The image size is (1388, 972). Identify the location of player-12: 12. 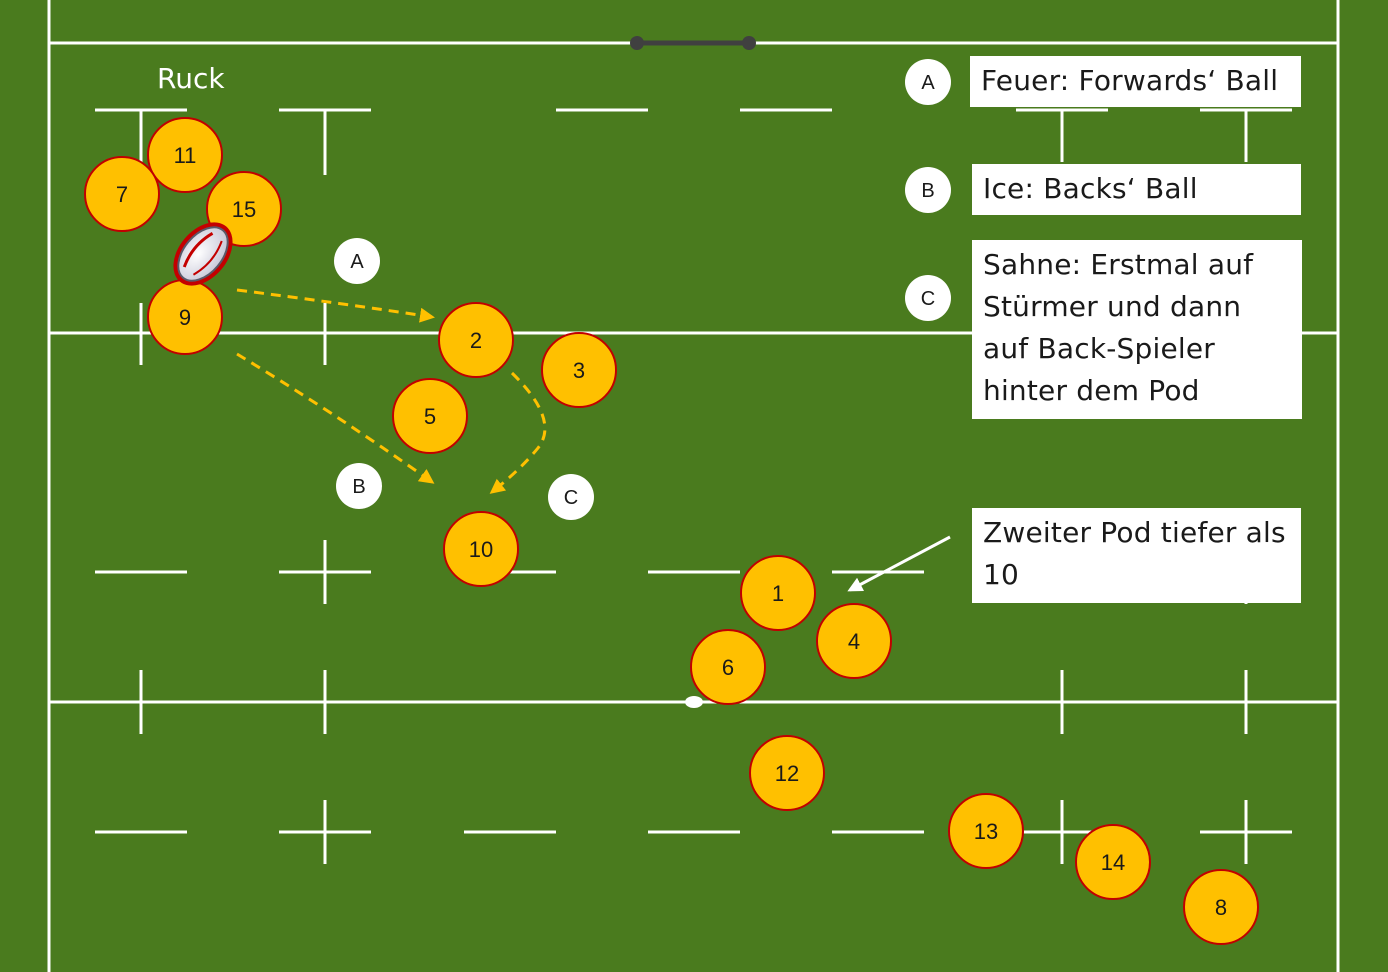
(787, 773).